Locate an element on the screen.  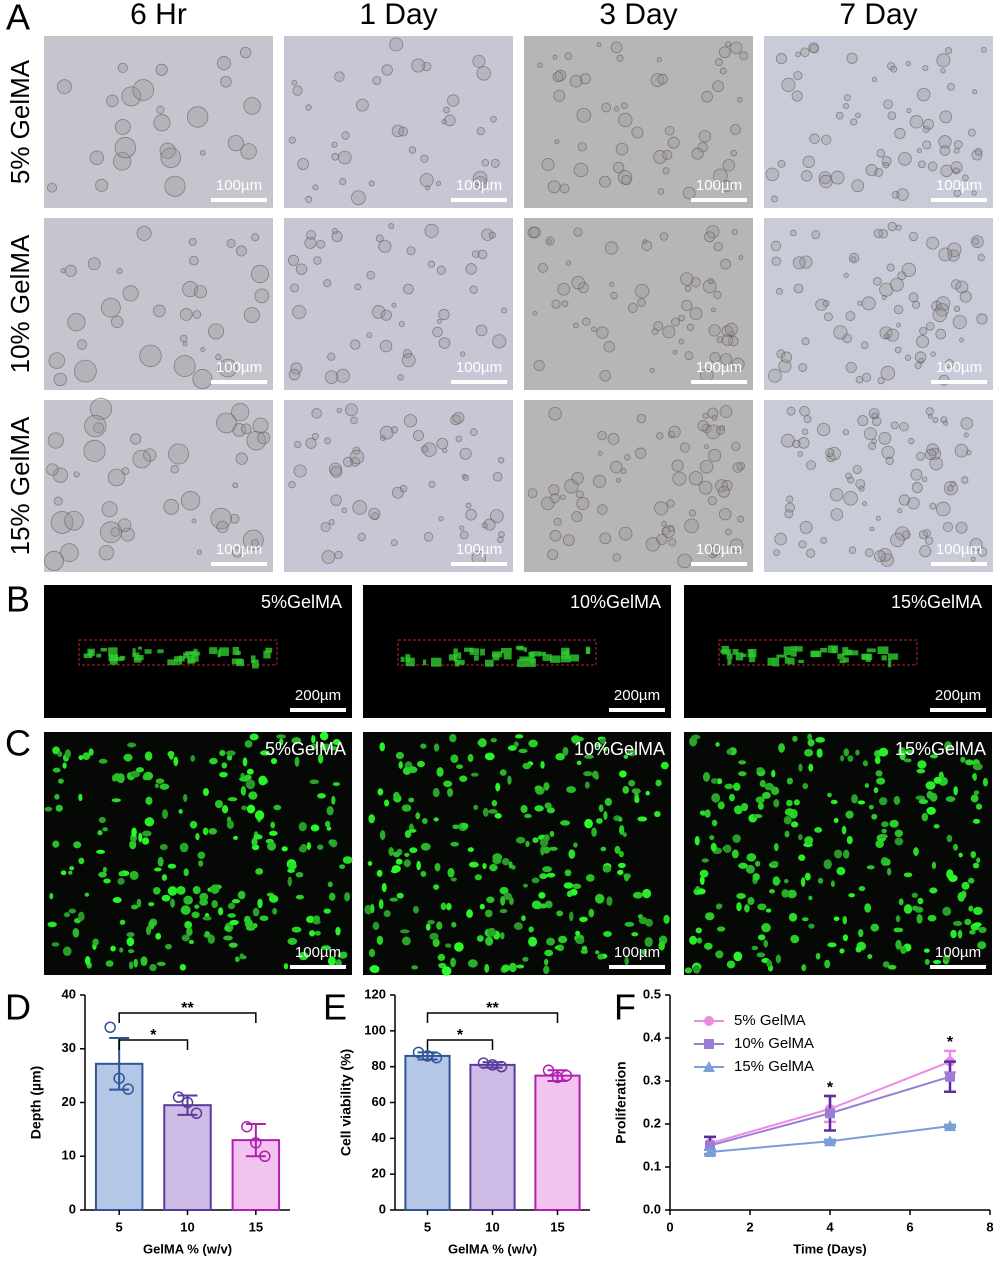
3d-render is located at coordinates (198, 651).